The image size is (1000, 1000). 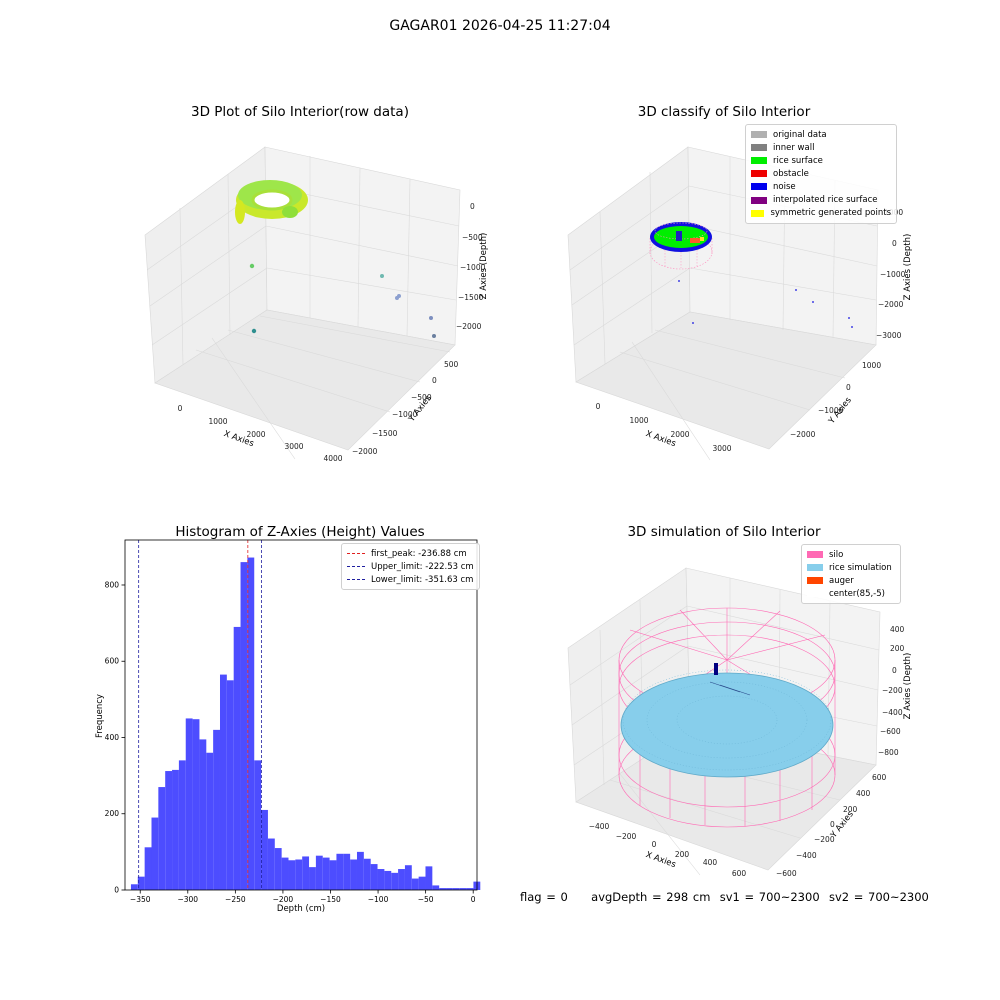 I want to click on legend-item: auger, so click(x=851, y=580).